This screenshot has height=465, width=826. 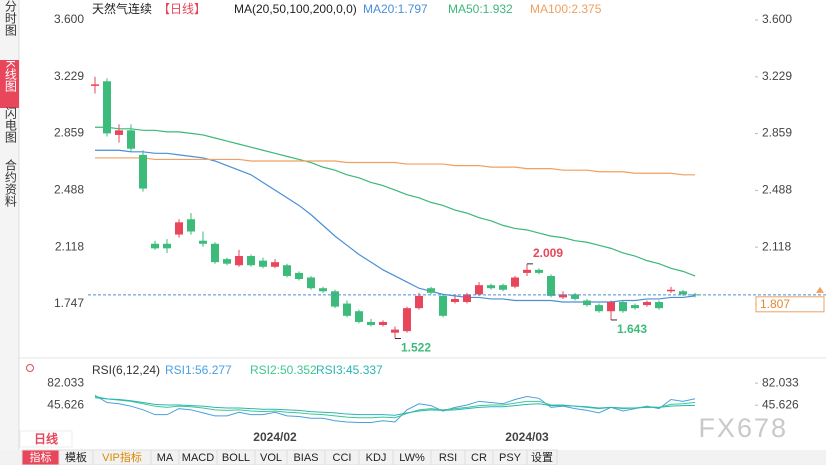 What do you see at coordinates (10, 125) in the screenshot?
I see `sidebar-tab: 闪电图` at bounding box center [10, 125].